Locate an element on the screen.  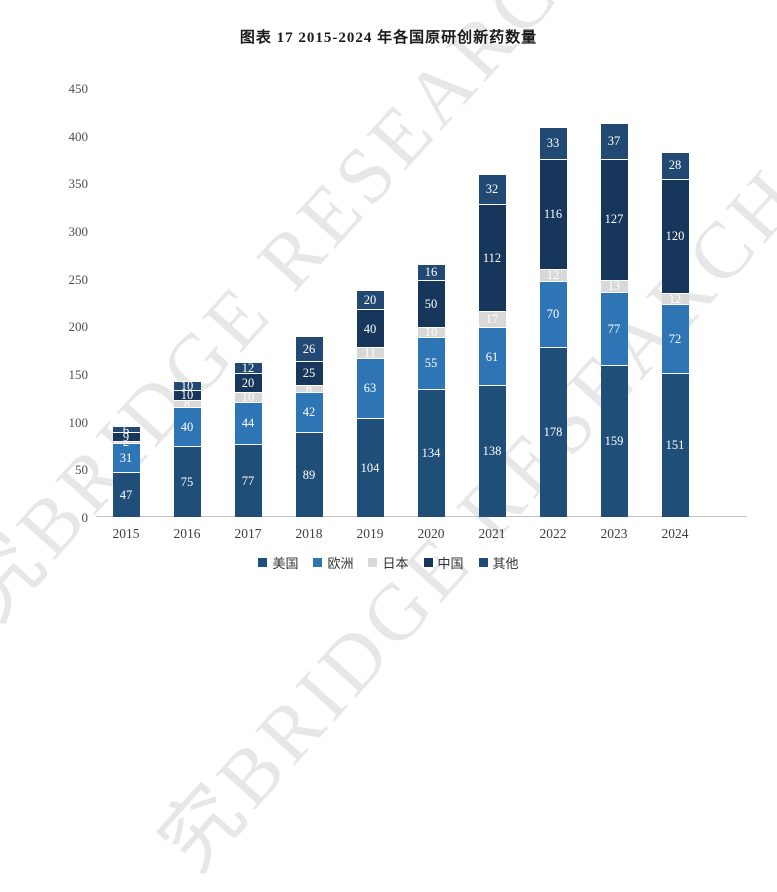
bar-value-label: 116 is located at coordinates (553, 214).